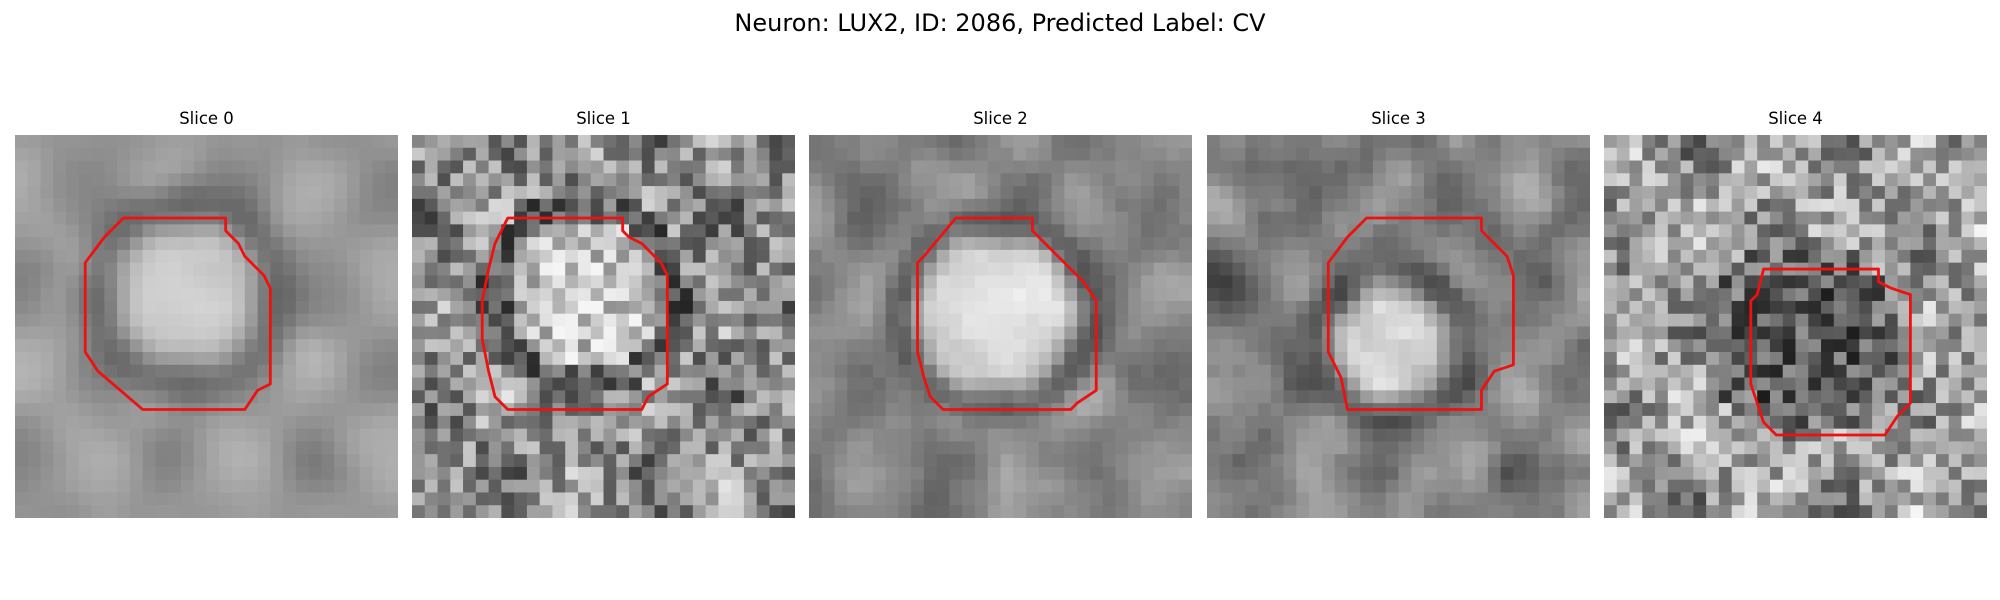 The height and width of the screenshot is (600, 2000). Describe the element at coordinates (1795, 118) in the screenshot. I see `slice-title-4: Slice 4` at that location.